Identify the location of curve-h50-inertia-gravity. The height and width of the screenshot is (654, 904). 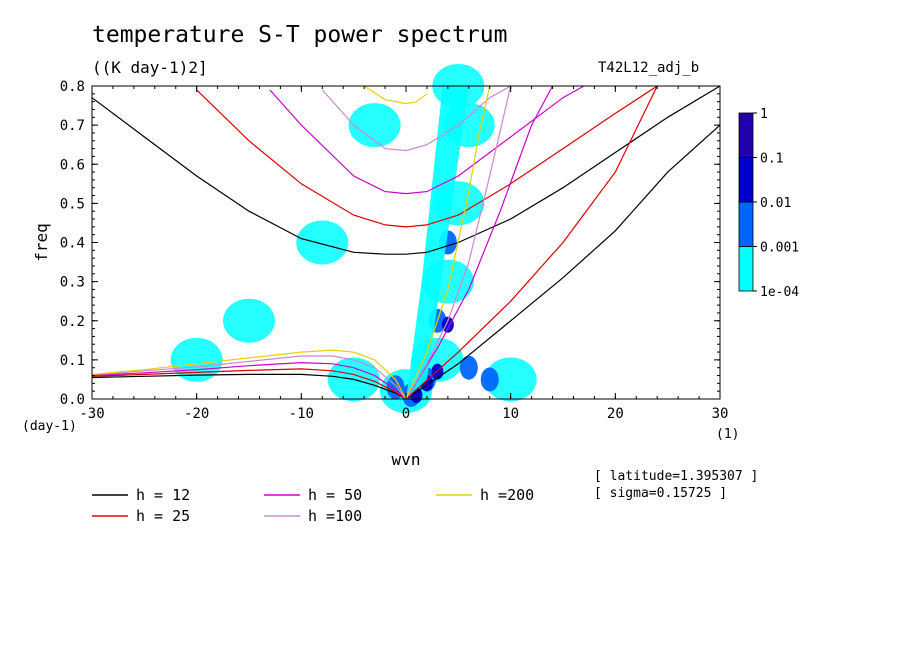
(427, 140).